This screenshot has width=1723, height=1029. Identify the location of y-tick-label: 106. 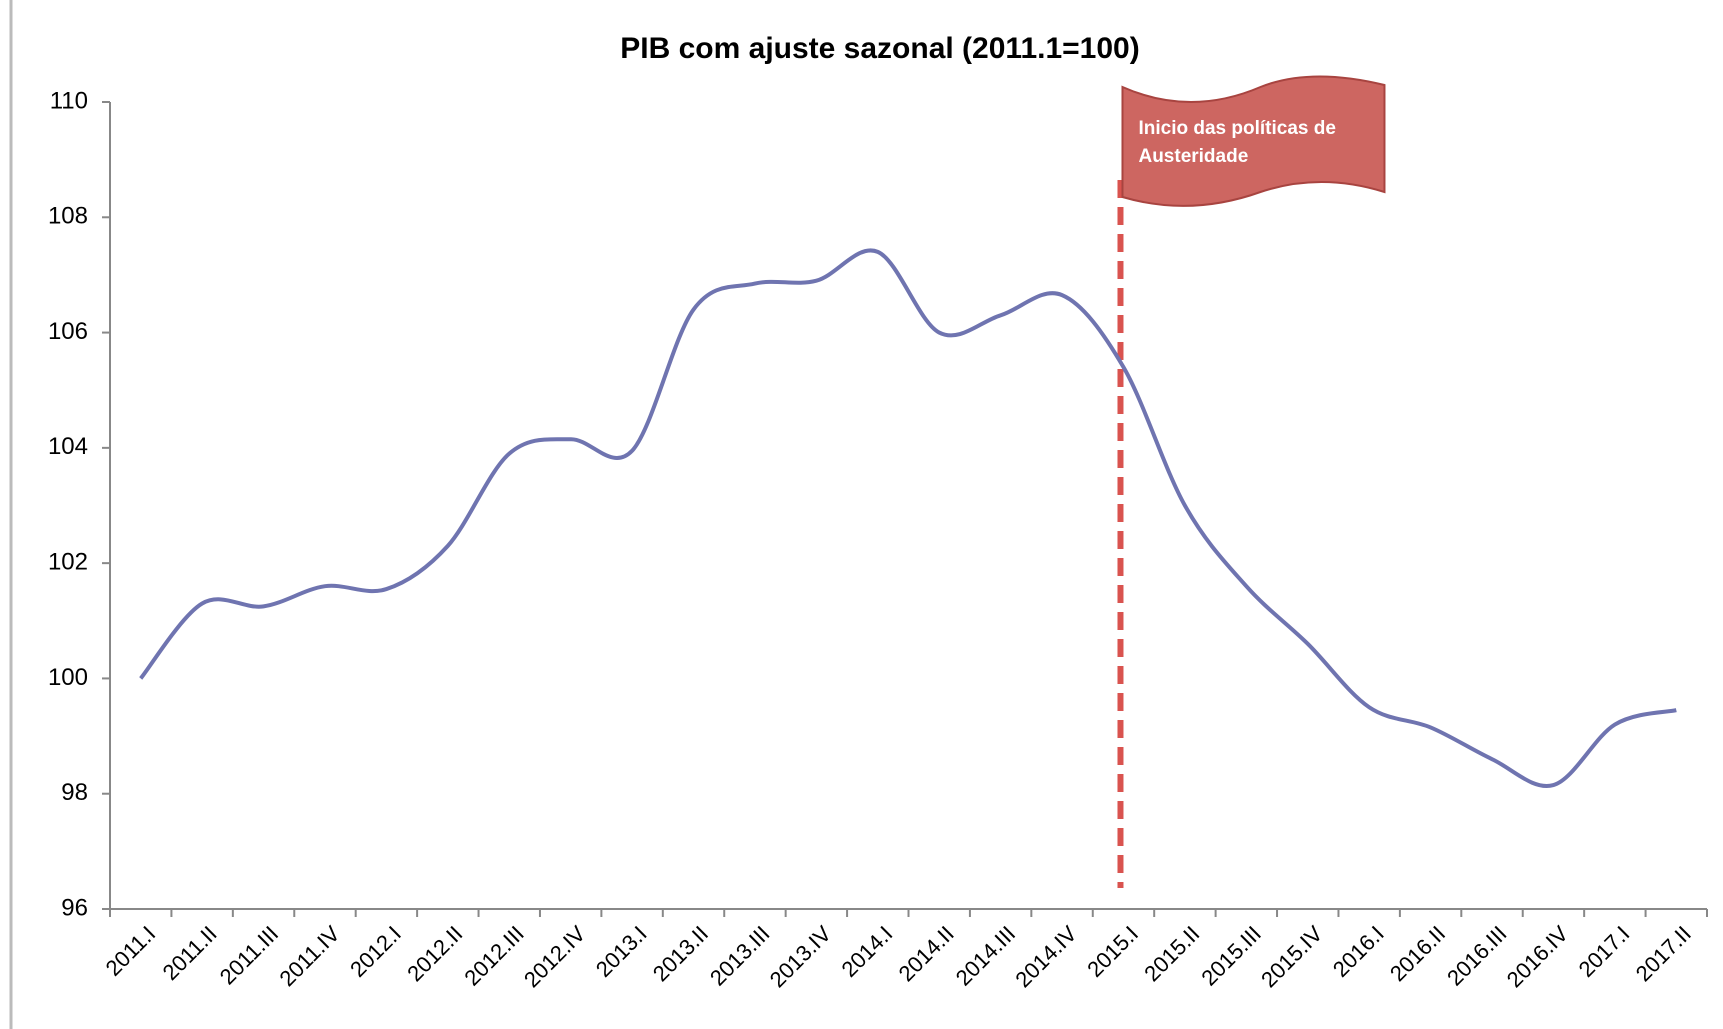
(68, 331).